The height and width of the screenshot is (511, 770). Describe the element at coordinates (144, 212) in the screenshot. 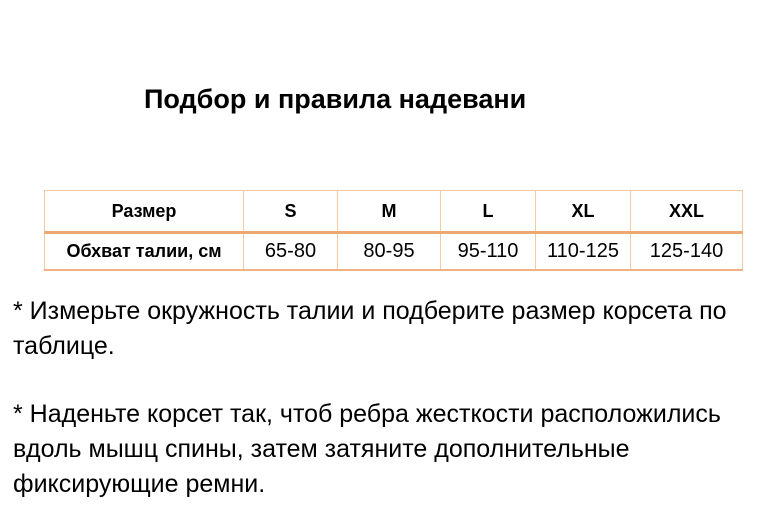

I see `header-cell-size-label: Размер` at that location.